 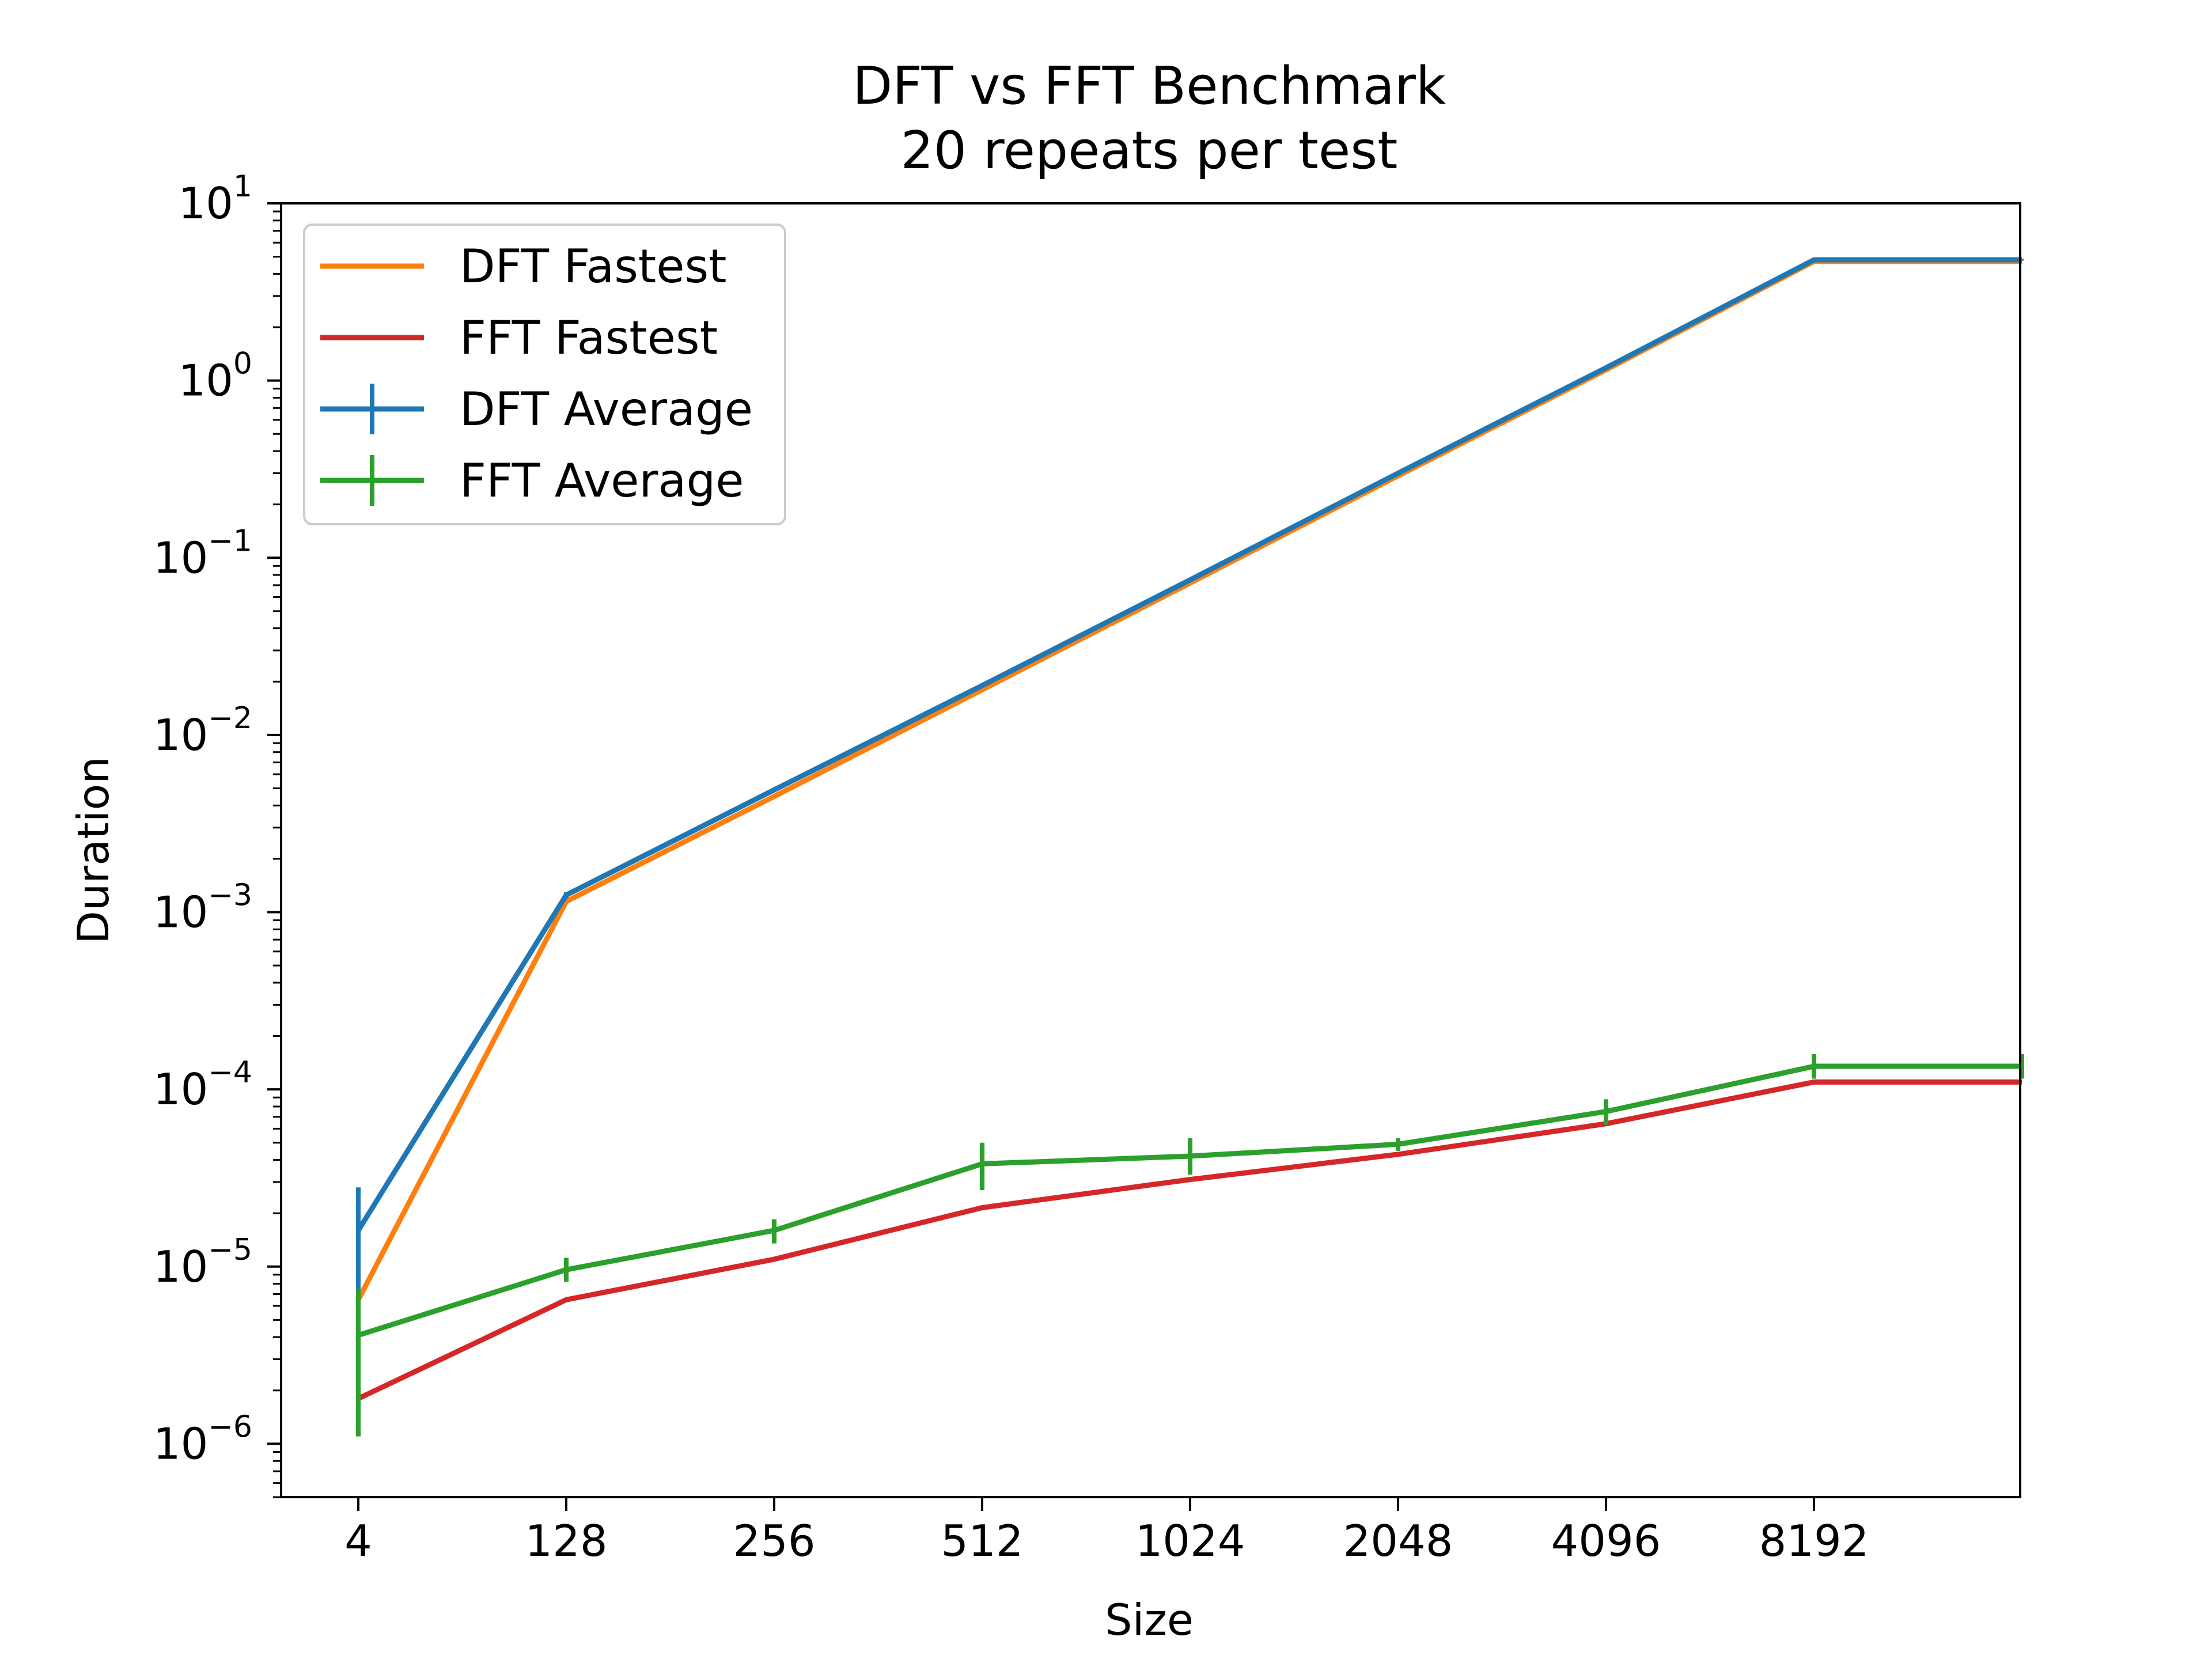 What do you see at coordinates (1149, 86) in the screenshot?
I see `chart-title: DFT vs FFT Benchmark` at bounding box center [1149, 86].